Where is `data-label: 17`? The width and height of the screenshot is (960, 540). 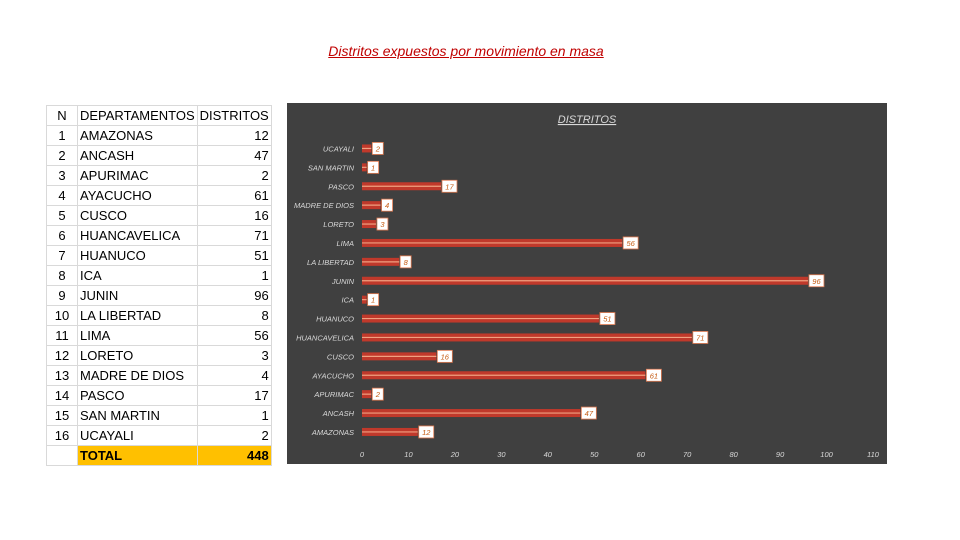
data-label: 17 is located at coordinates (449, 186).